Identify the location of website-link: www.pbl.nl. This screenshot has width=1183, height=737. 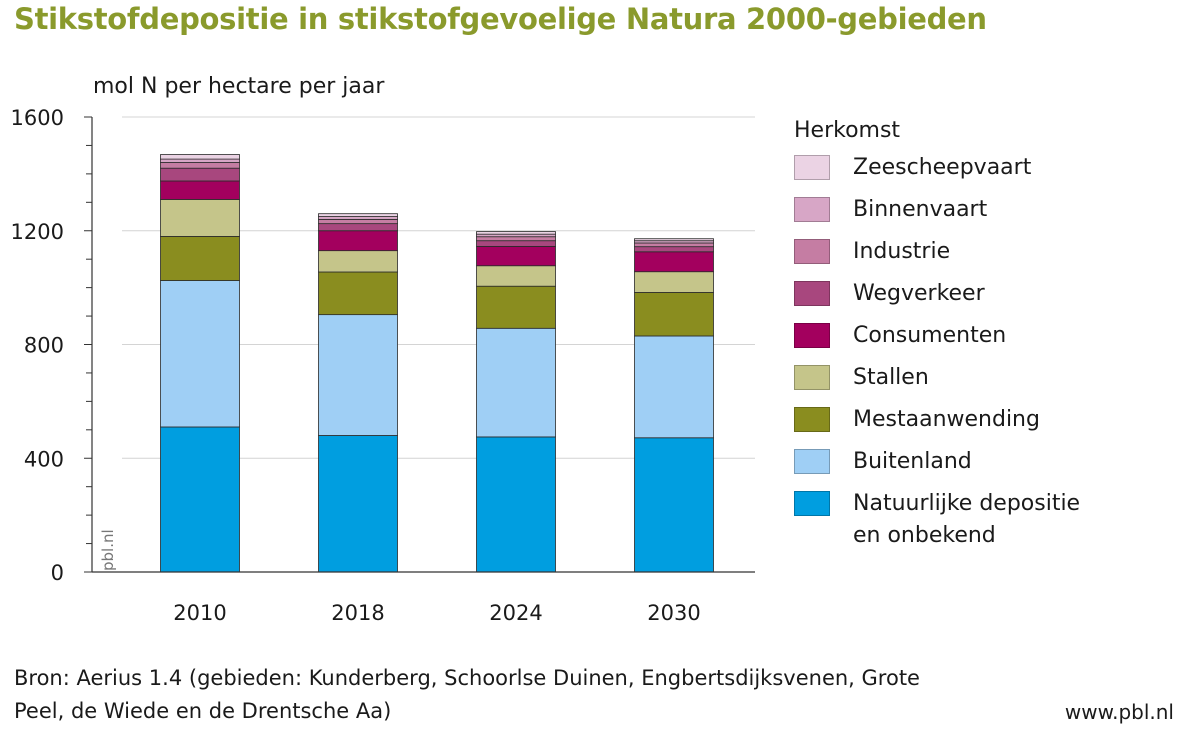
(1119, 712).